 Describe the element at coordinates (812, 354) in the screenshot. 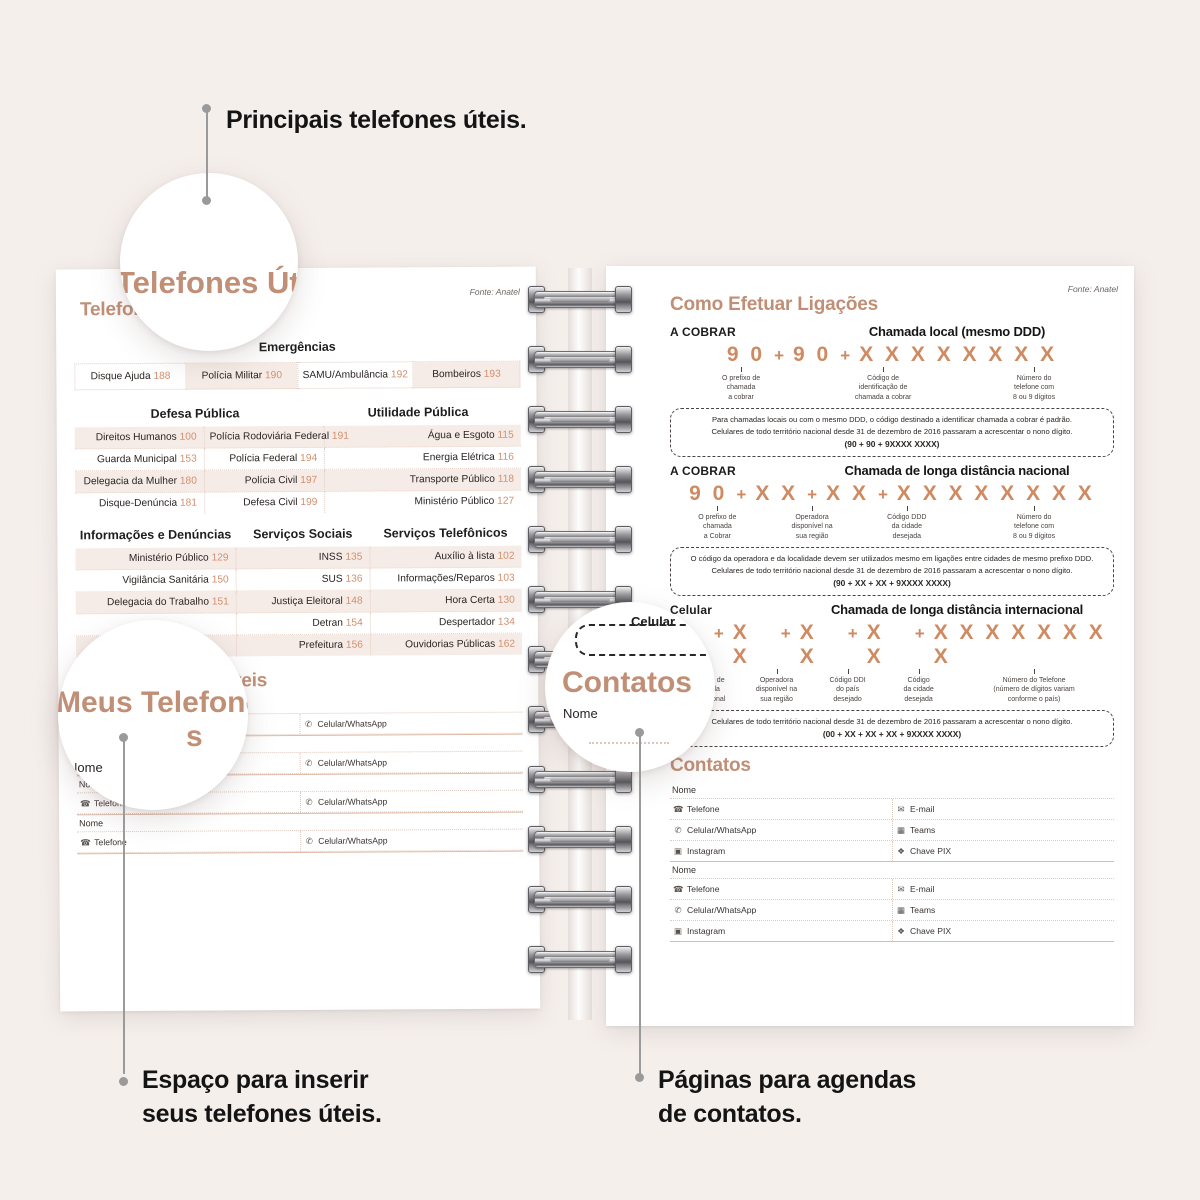

I see `digit-group: 9 0` at that location.